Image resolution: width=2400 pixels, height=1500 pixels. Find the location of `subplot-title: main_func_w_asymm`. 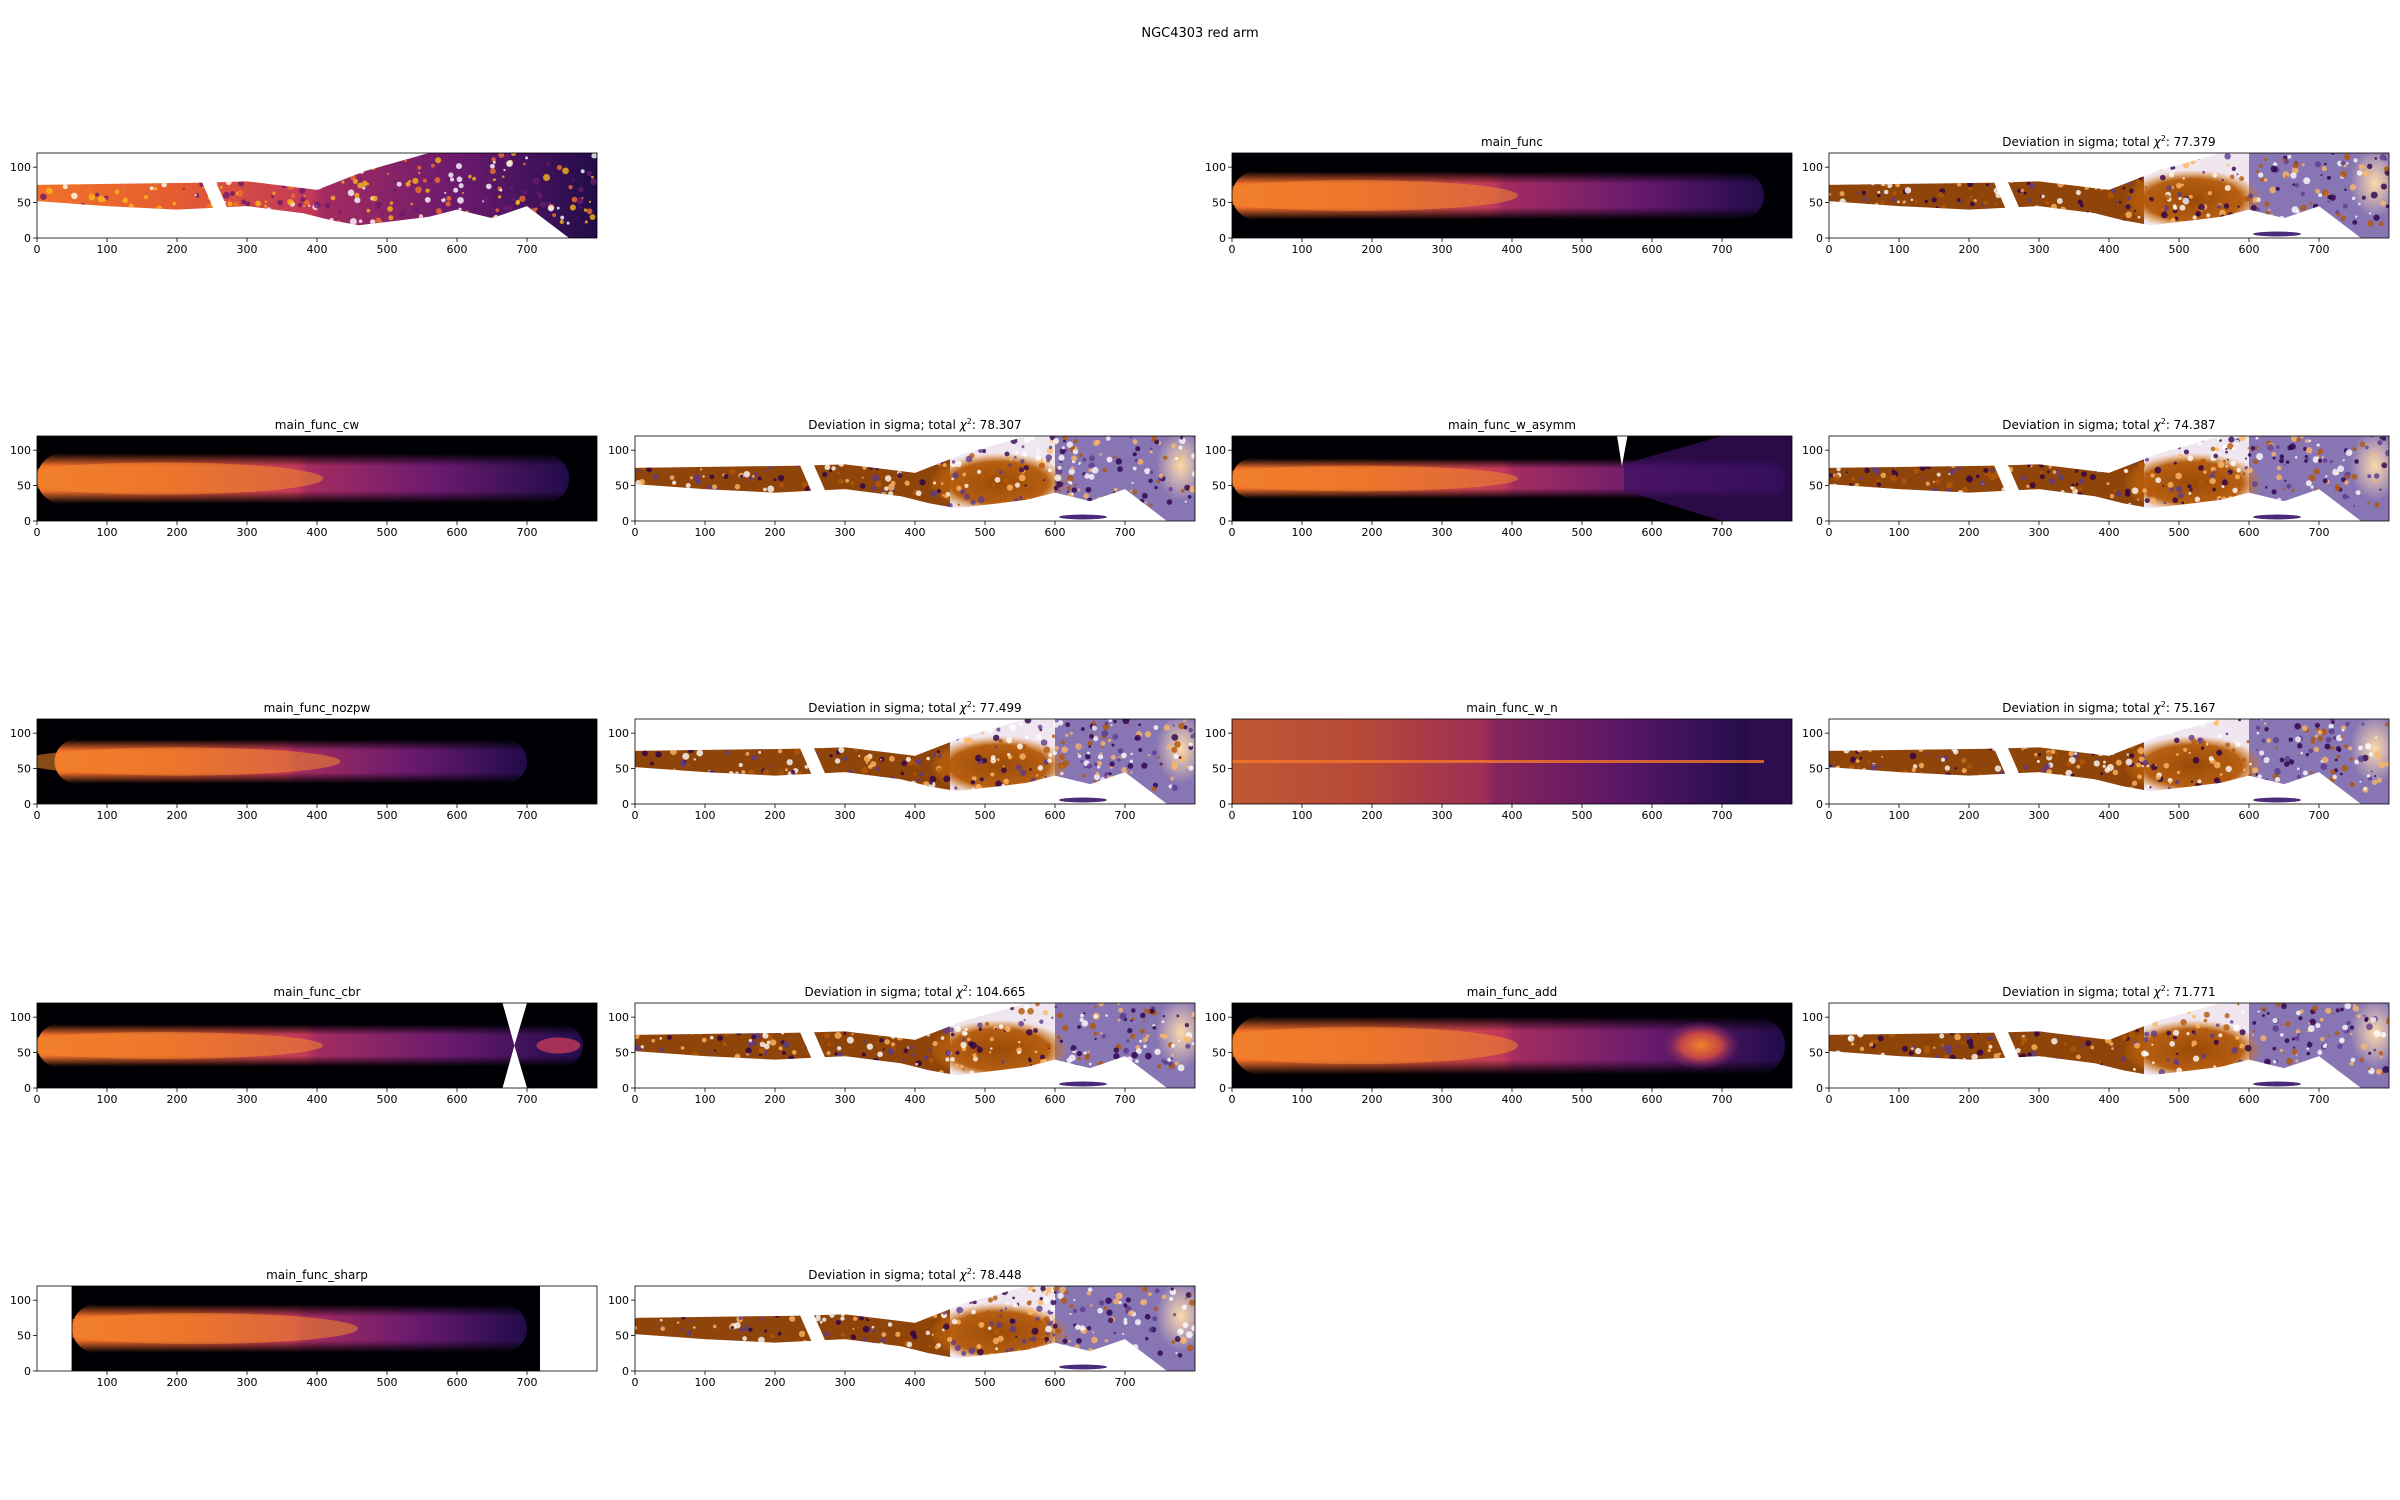

subplot-title: main_func_w_asymm is located at coordinates (1512, 425).